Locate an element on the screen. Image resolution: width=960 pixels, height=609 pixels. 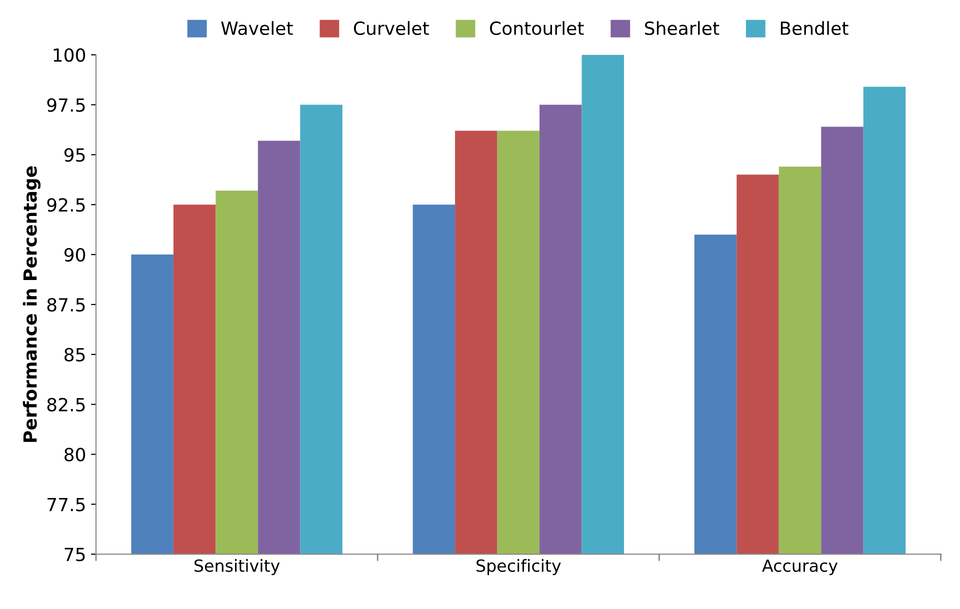
y-tick-label: 77.5 is located at coordinates (66, 505).